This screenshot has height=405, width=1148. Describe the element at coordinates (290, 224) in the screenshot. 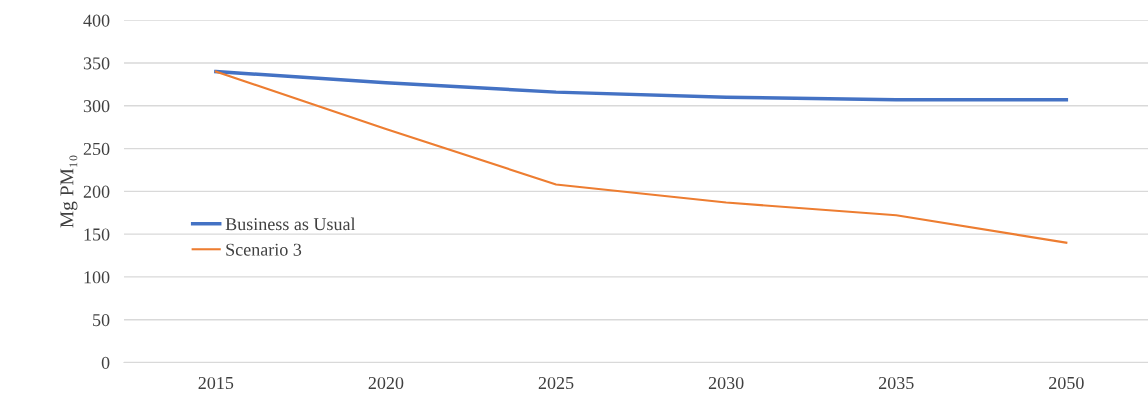

I see `legend-label: Business as Usual` at that location.